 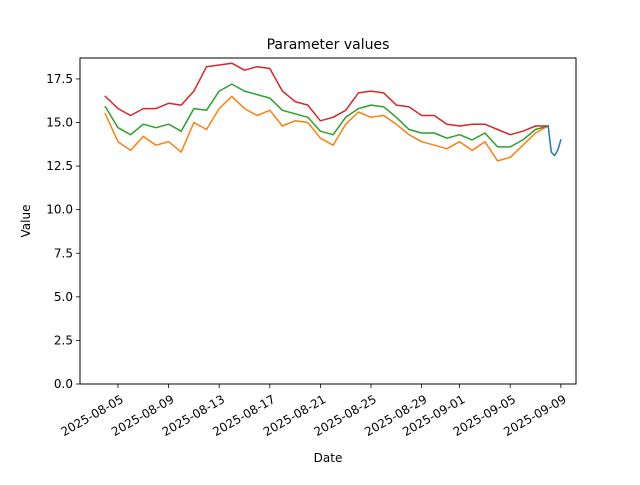 What do you see at coordinates (63, 297) in the screenshot?
I see `y-tick-label: 5.0` at bounding box center [63, 297].